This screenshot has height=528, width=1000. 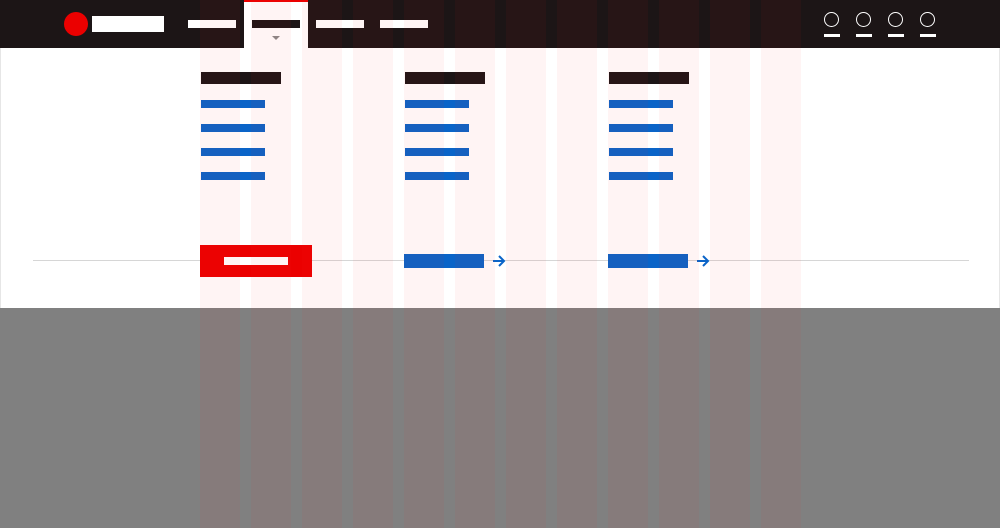 I want to click on cta-button-label, so click(x=256, y=261).